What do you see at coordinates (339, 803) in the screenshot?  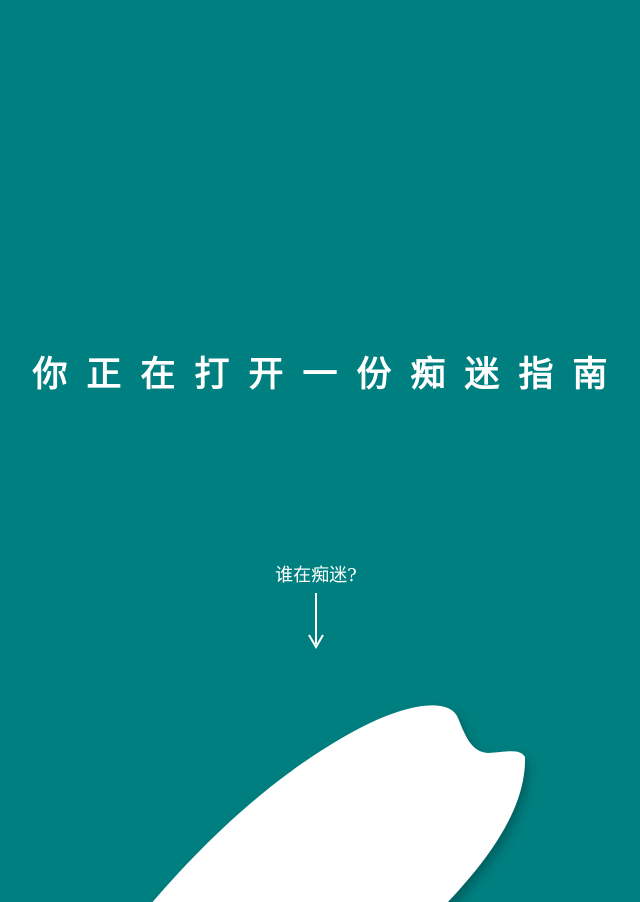 I see `rice-grain-shape` at bounding box center [339, 803].